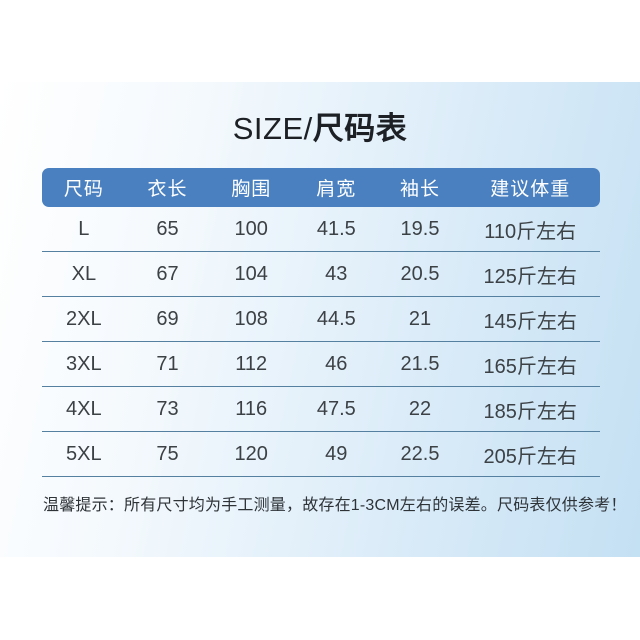  Describe the element at coordinates (530, 231) in the screenshot. I see `cell-weight: 110斤左右` at that location.